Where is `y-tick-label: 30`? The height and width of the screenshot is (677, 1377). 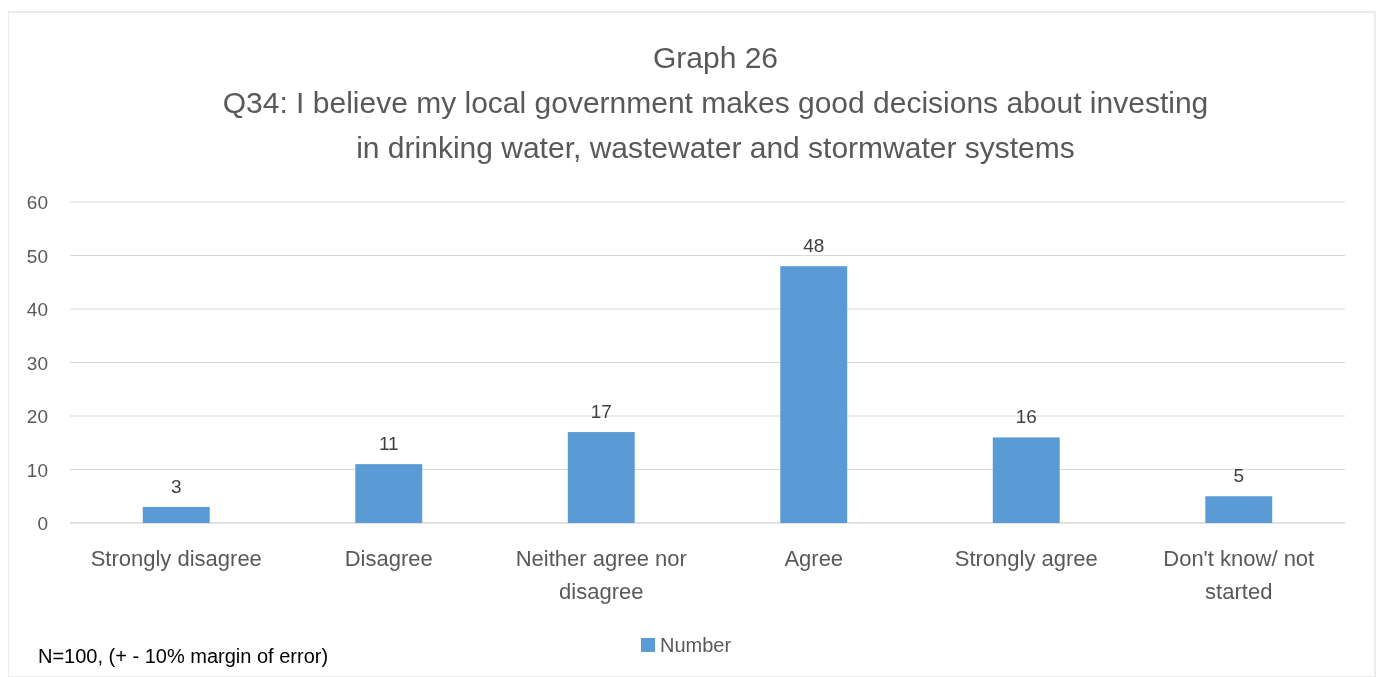 y-tick-label: 30 is located at coordinates (37, 363).